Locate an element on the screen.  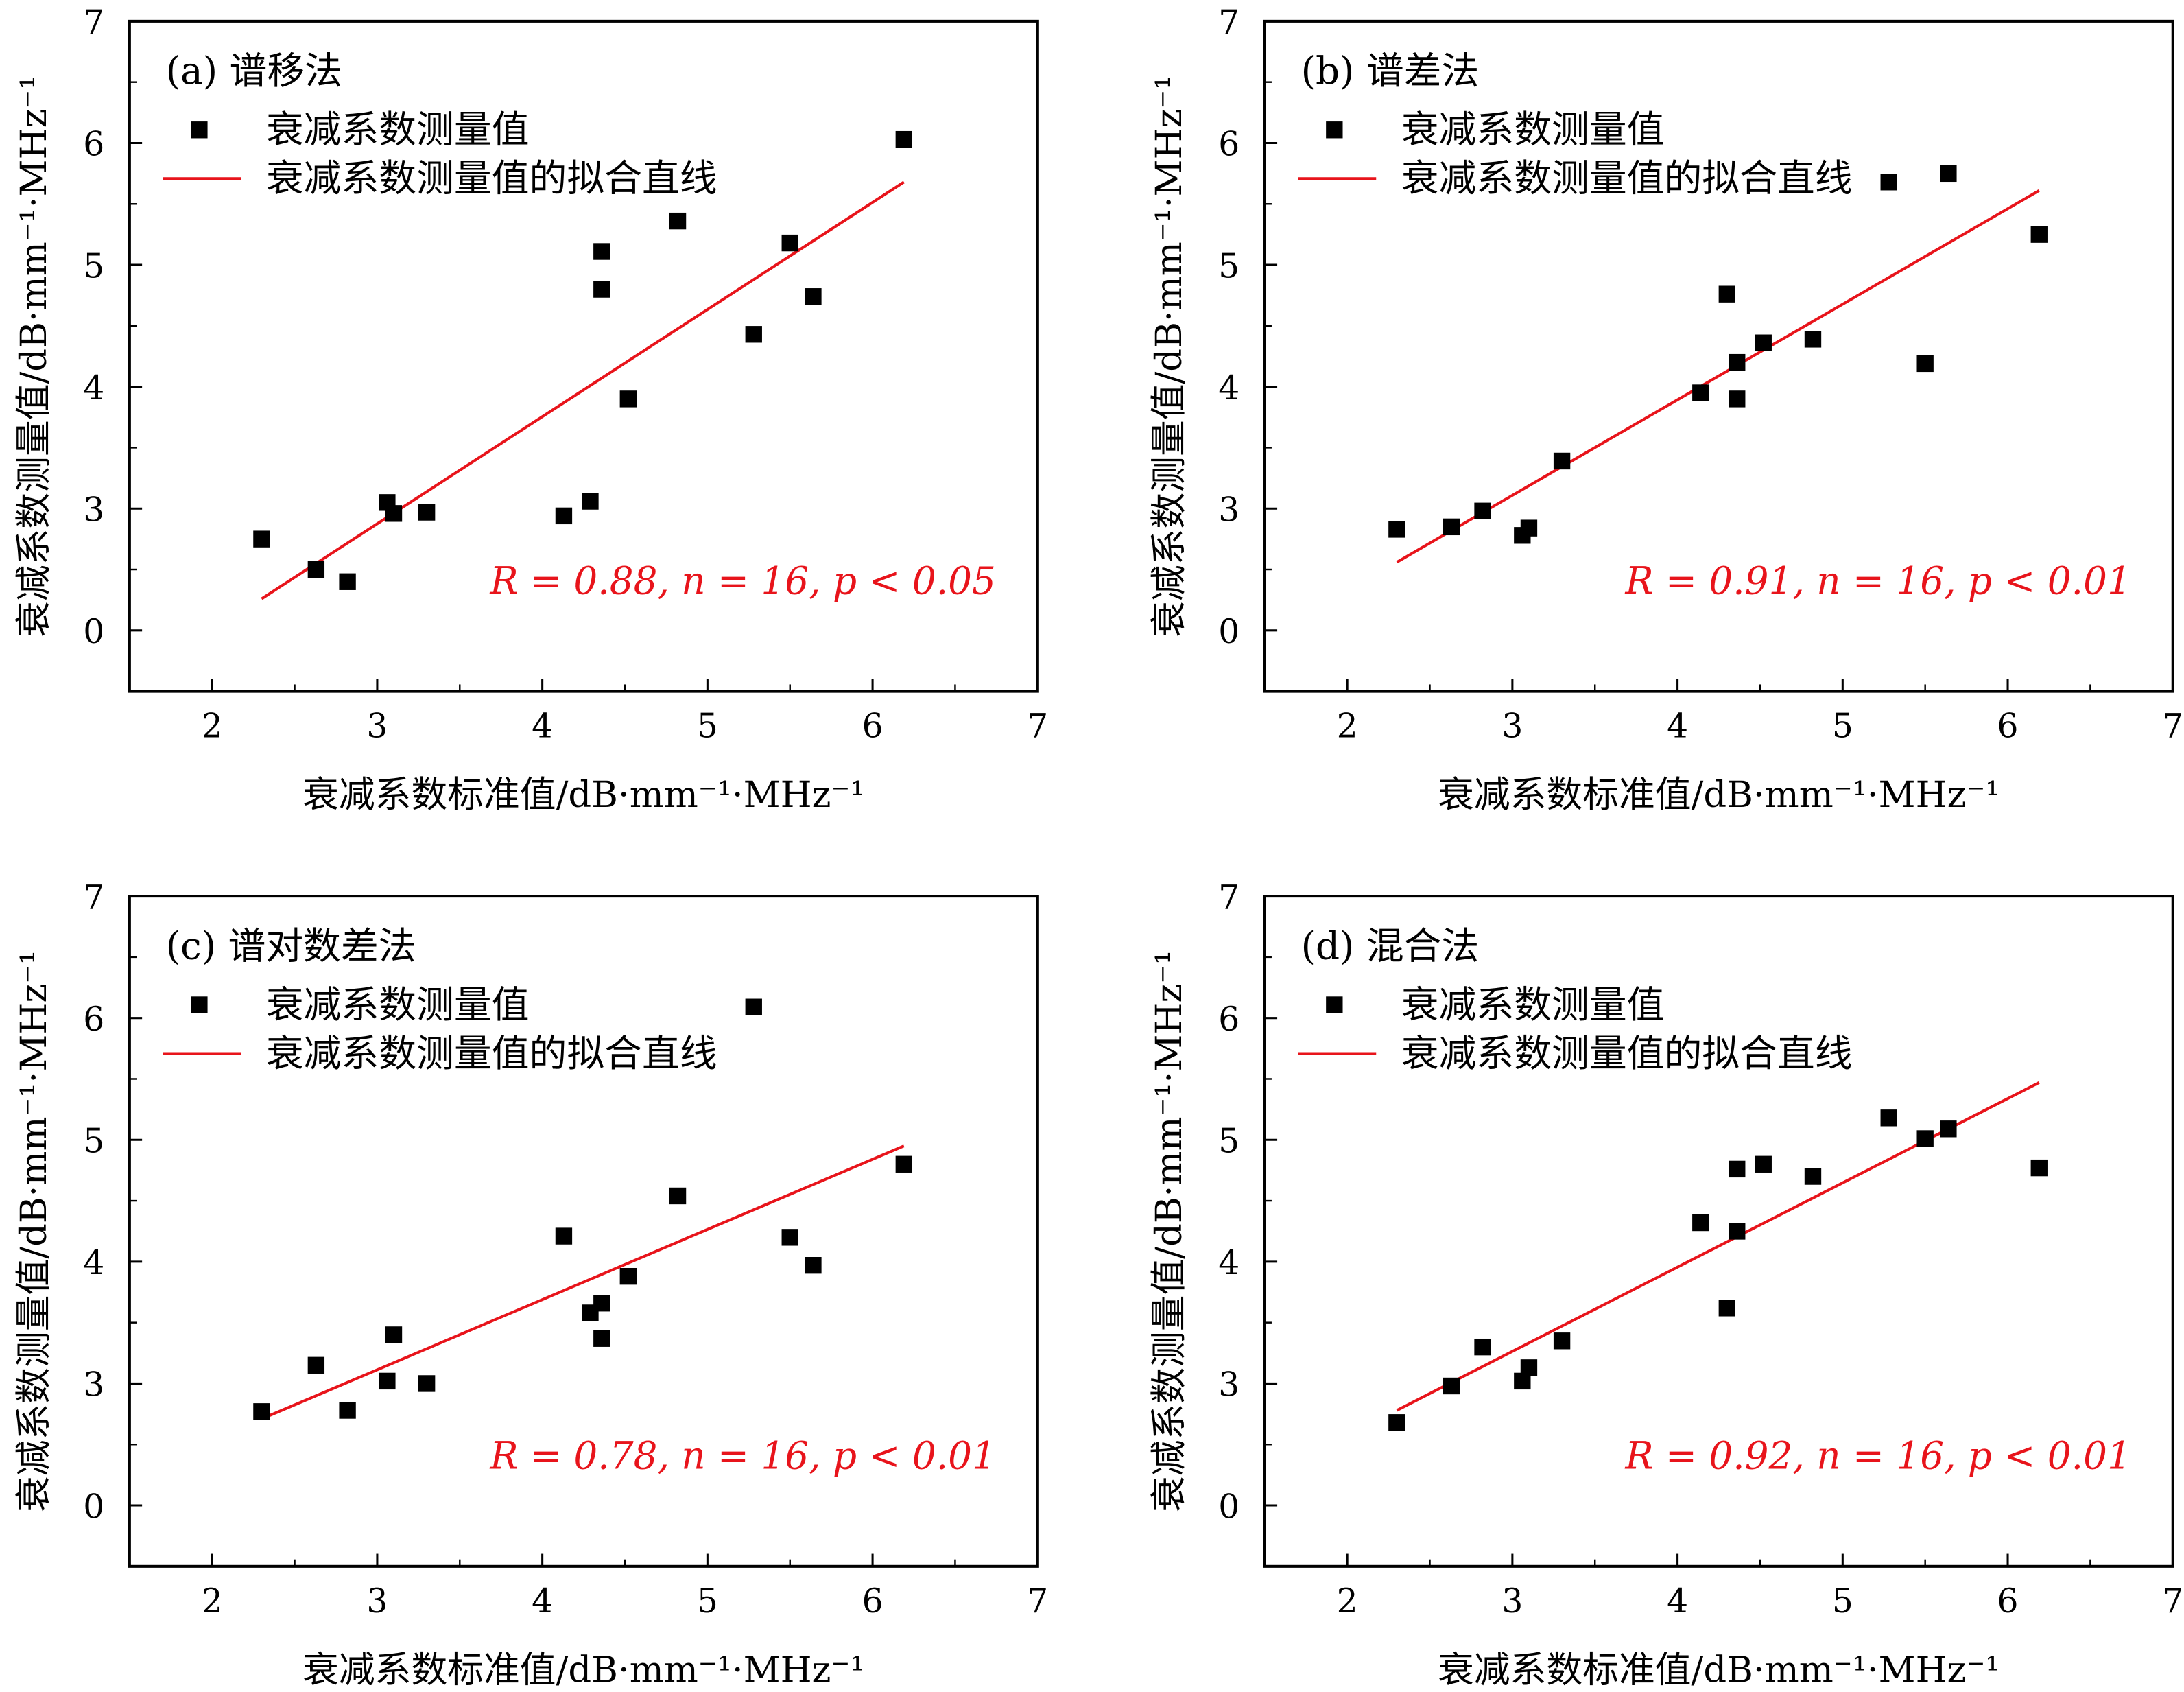
legend-label-measured: 衰减系数测量值 is located at coordinates (1533, 130).